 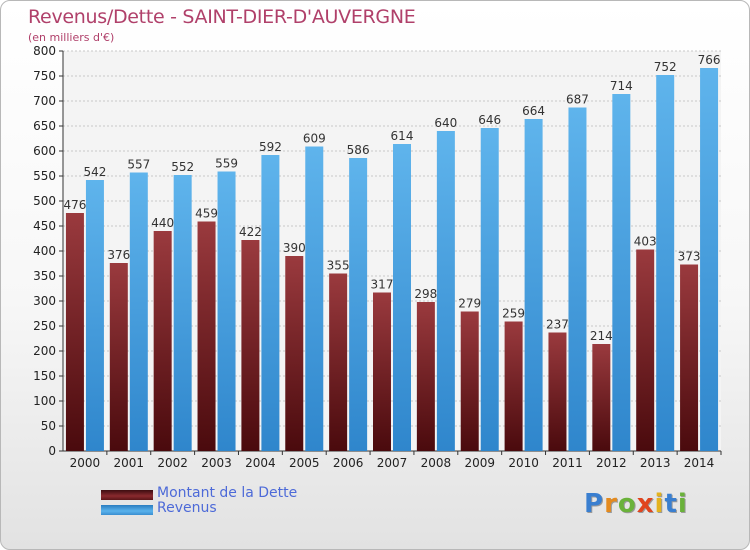 What do you see at coordinates (118, 255) in the screenshot?
I see `data-label-debt: 376` at bounding box center [118, 255].